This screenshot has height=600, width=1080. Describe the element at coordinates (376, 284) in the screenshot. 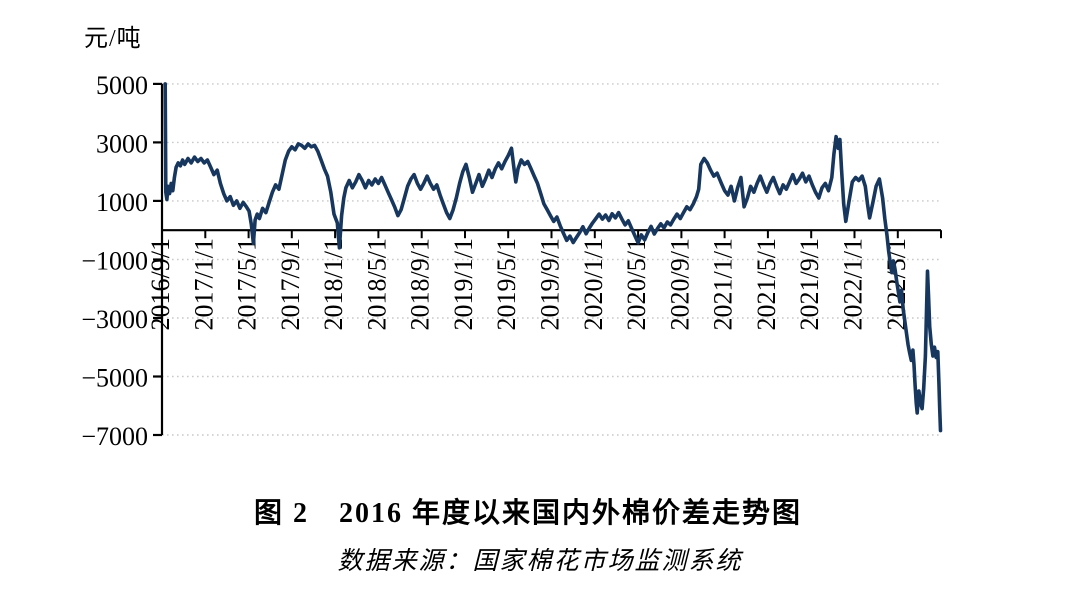

I see `x-tick-label: 2018/5/1` at that location.